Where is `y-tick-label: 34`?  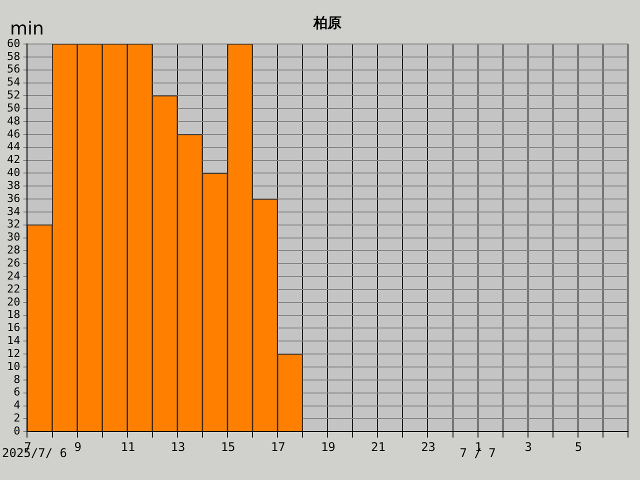
y-tick-label: 34 is located at coordinates (13, 211).